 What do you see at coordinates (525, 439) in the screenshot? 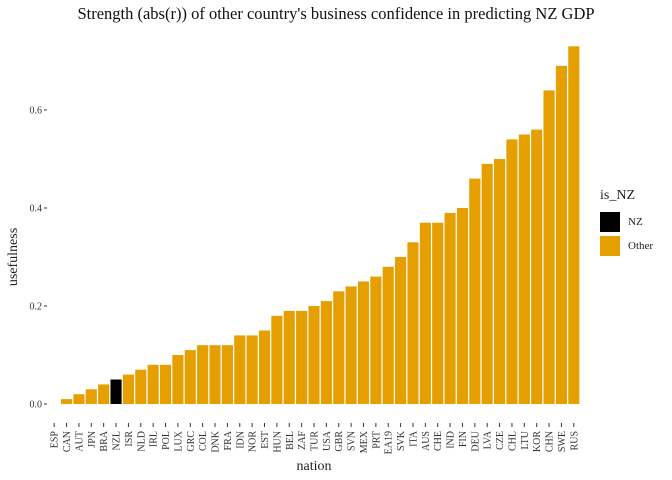
I see `x-tick-label-ltu: LTU` at bounding box center [525, 439].